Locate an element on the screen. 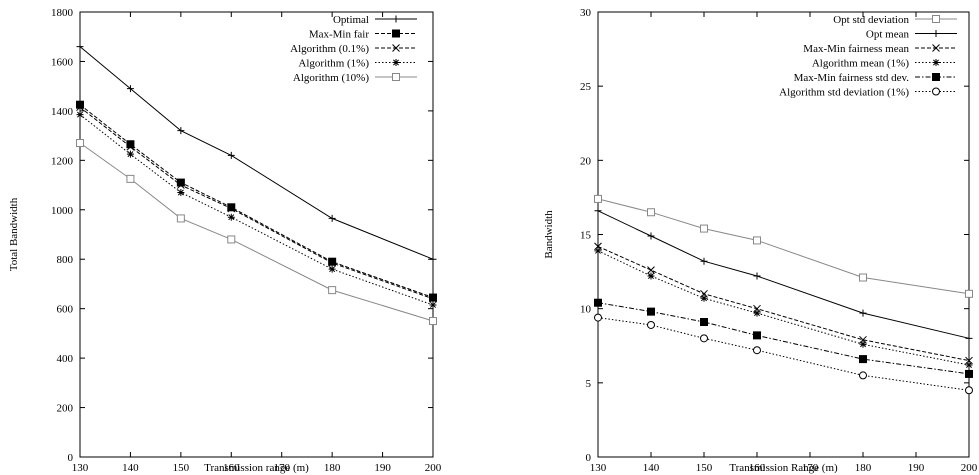  x-axis-label: Transmission Range (m) is located at coordinates (783, 468).